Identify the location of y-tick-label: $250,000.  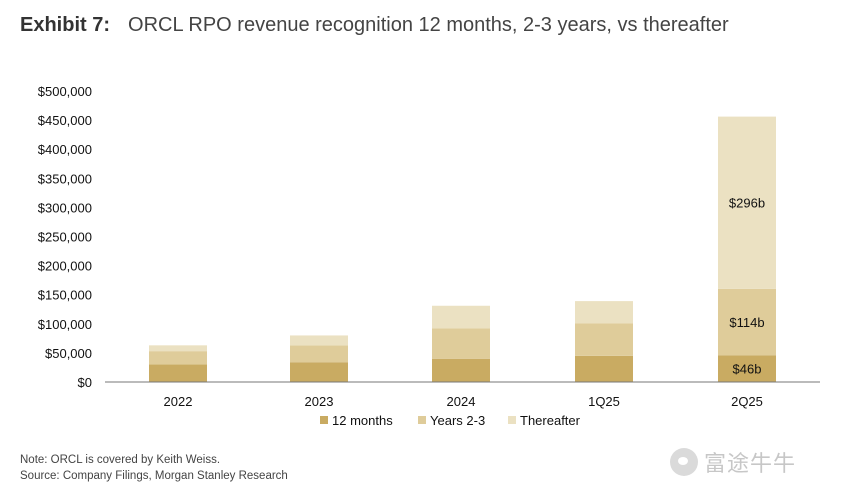
(65, 237).